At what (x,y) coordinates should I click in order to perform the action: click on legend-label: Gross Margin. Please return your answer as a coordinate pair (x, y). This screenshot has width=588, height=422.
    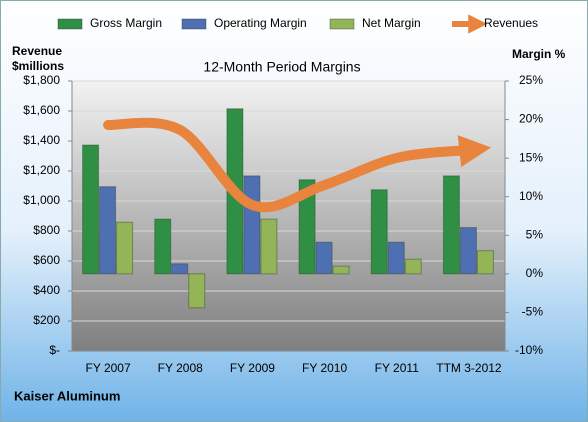
    Looking at the image, I should click on (126, 23).